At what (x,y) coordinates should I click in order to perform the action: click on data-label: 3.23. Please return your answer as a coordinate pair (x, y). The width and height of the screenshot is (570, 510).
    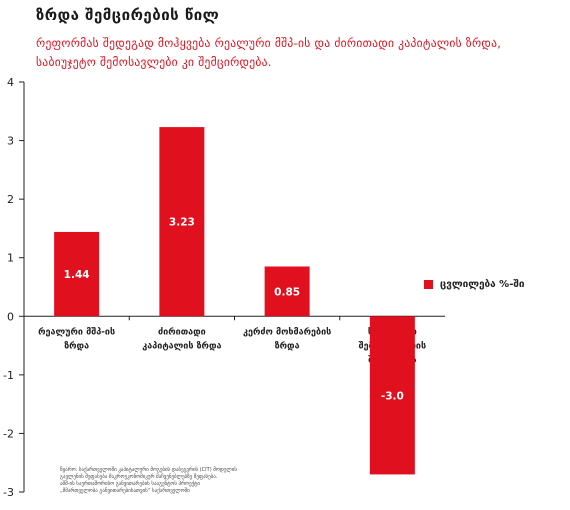
    Looking at the image, I should click on (182, 223).